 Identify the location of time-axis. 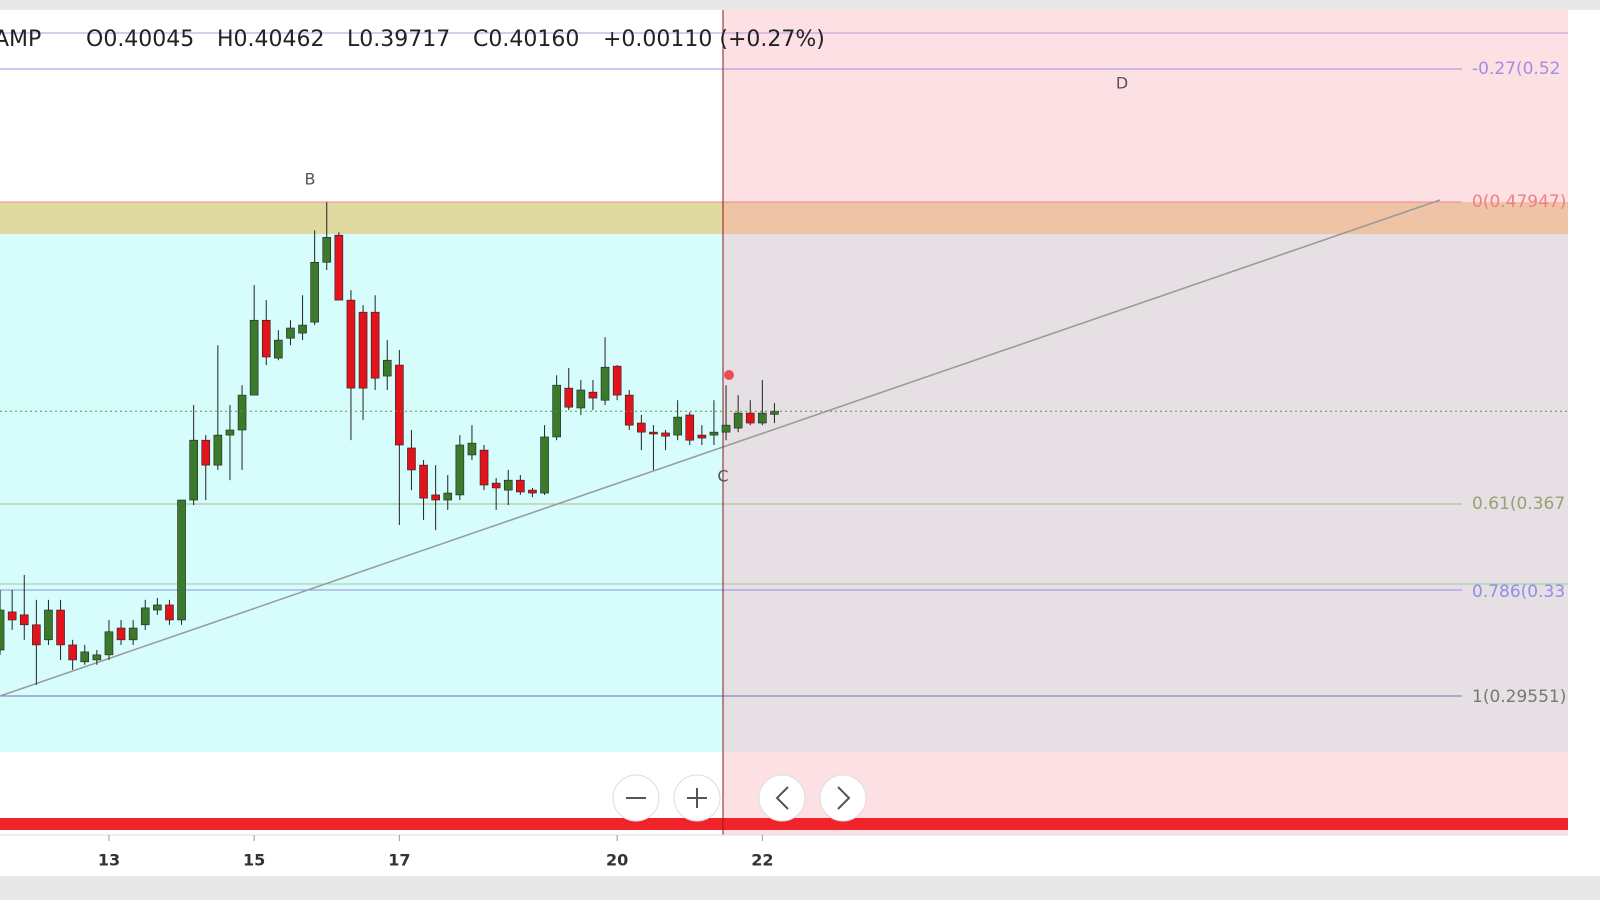
(800, 856).